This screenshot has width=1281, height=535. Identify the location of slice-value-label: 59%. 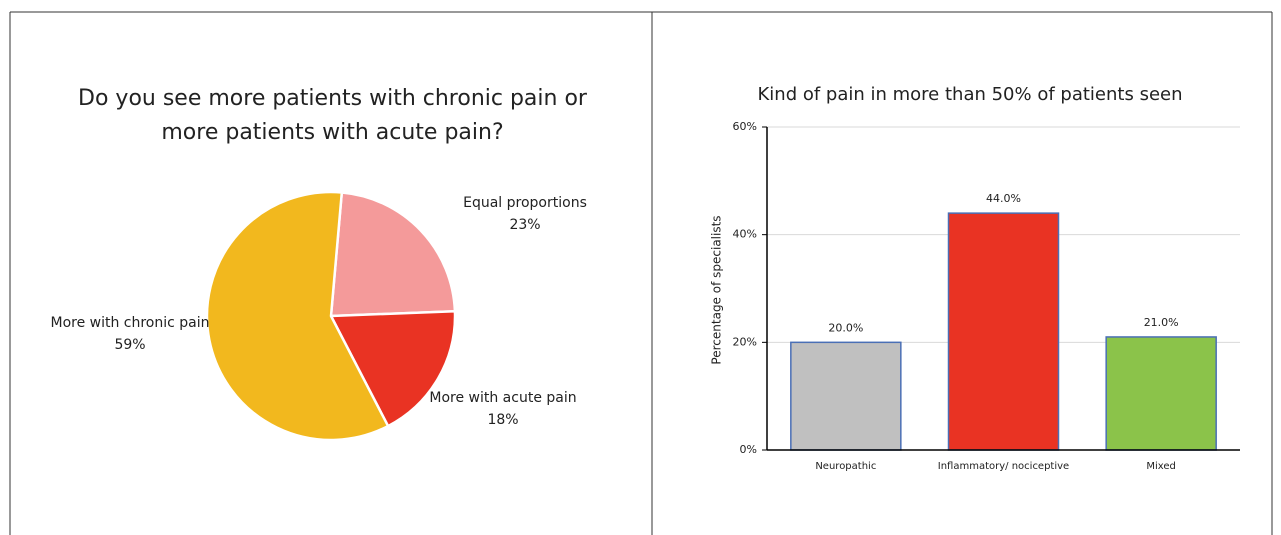
(129, 345).